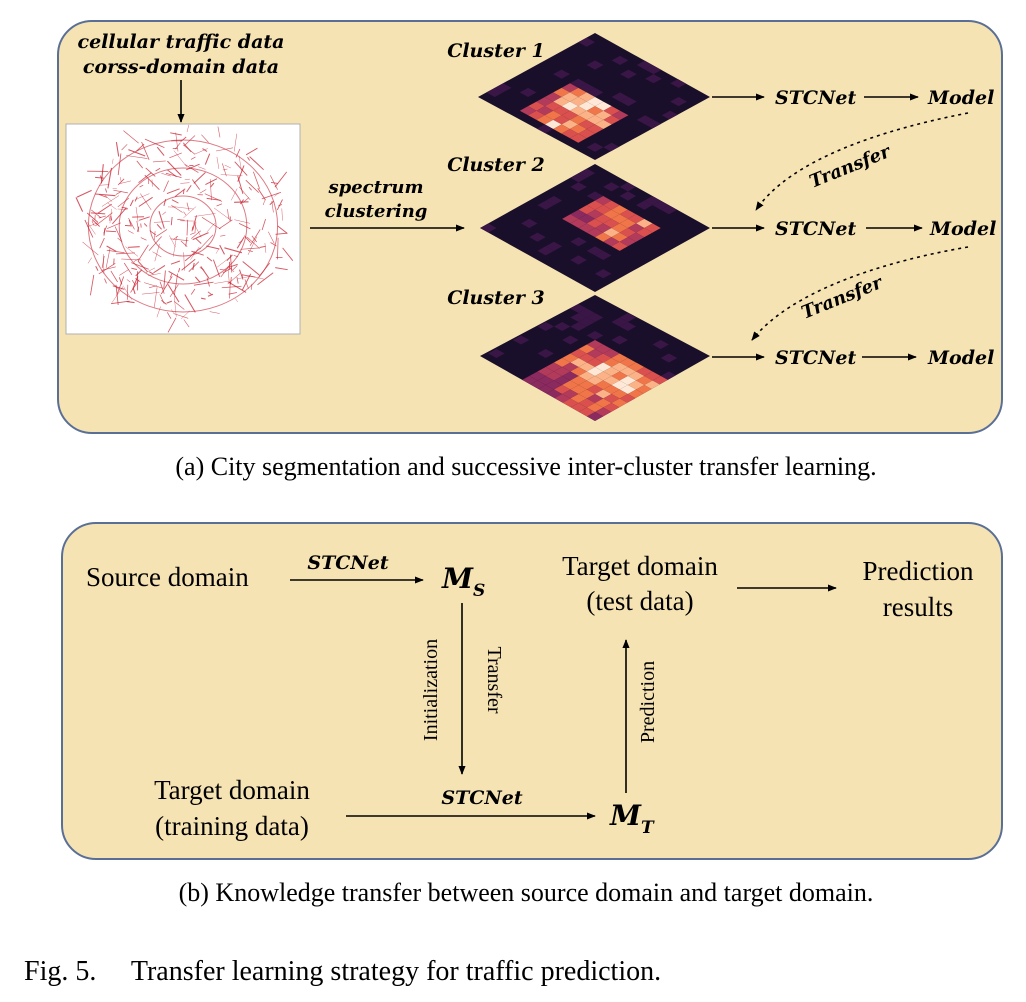 Image resolution: width=1026 pixels, height=1002 pixels. What do you see at coordinates (815, 229) in the screenshot?
I see `cluster-2-stcnet: STCNet` at bounding box center [815, 229].